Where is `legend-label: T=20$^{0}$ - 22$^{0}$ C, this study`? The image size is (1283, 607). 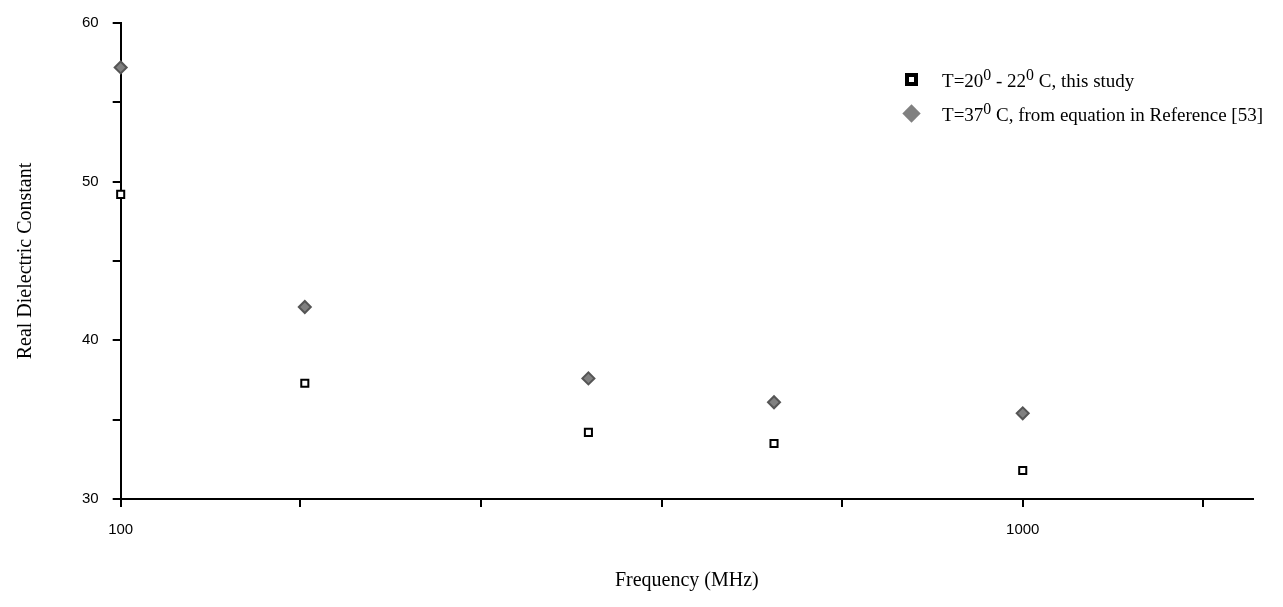 legend-label: T=20$^{0}$ - 22$^{0}$ C, this study is located at coordinates (1038, 79).